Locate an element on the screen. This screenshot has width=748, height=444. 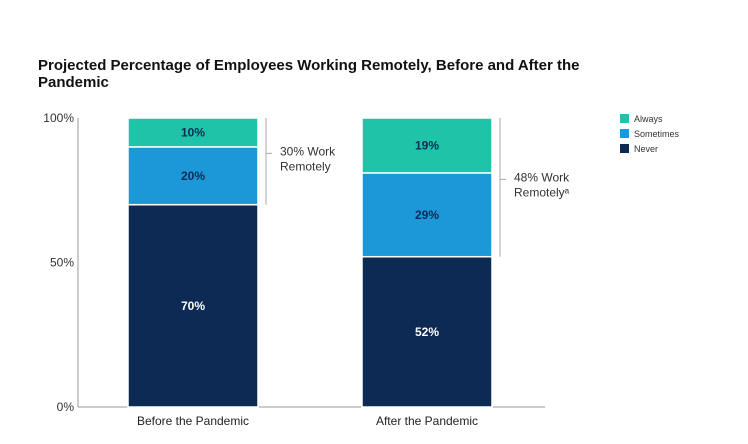
legend-label: Sometimes is located at coordinates (657, 134).